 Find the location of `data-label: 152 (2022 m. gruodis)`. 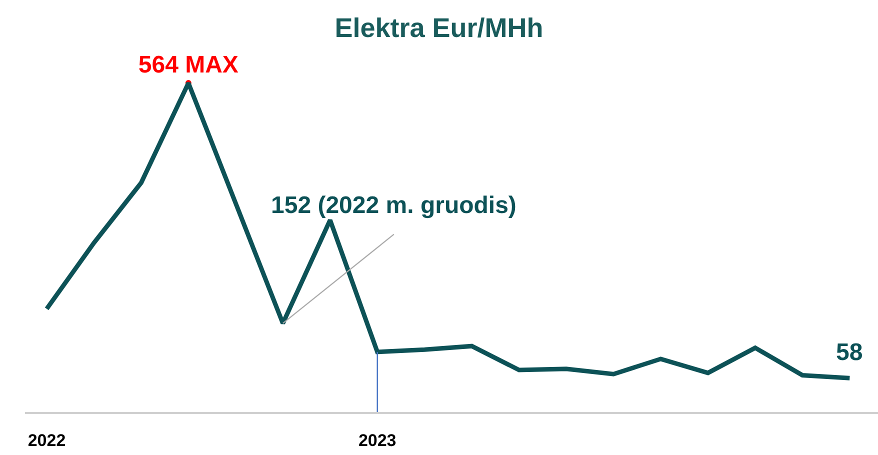

data-label: 152 (2022 m. gruodis) is located at coordinates (393, 205).